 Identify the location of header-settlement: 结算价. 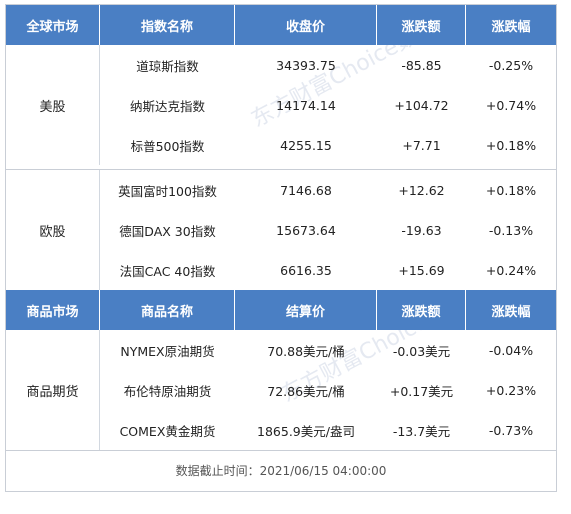
(306, 310).